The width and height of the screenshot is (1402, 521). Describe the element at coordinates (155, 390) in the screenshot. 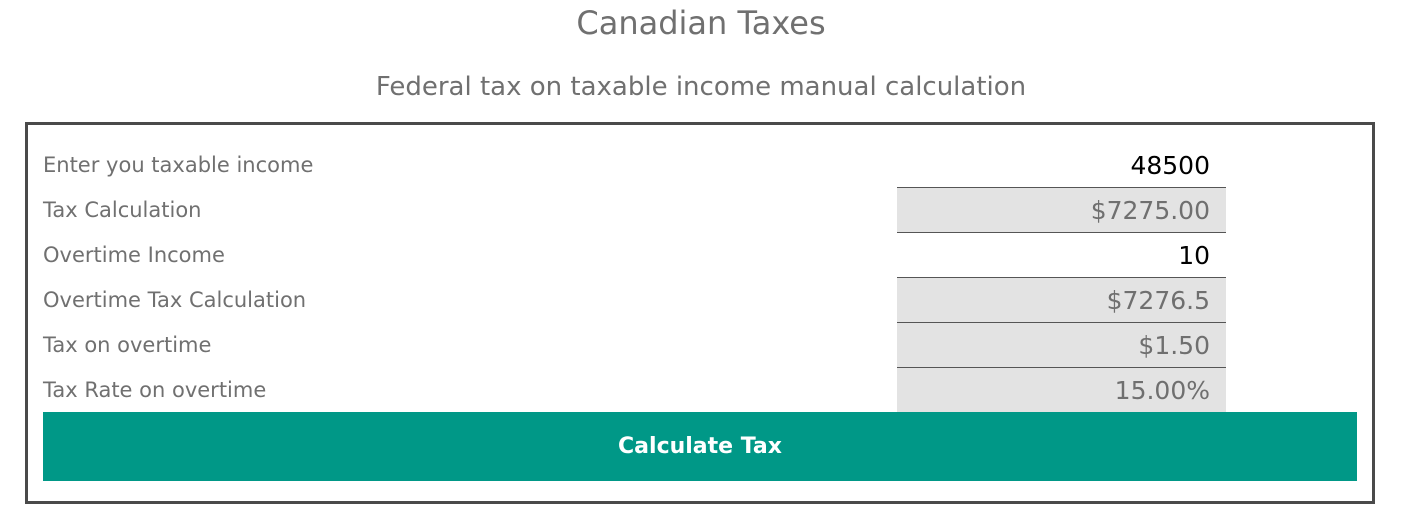

I see `tax-rate-on-overtime-label: Tax Rate on overtime` at that location.